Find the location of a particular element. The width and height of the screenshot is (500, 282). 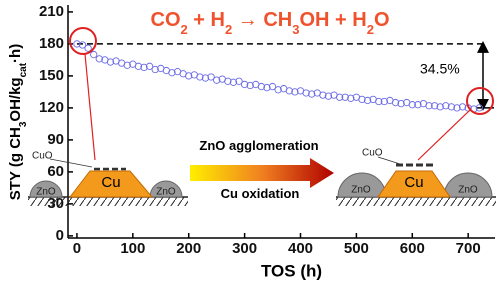

label: Cu oxidation is located at coordinates (260, 193).